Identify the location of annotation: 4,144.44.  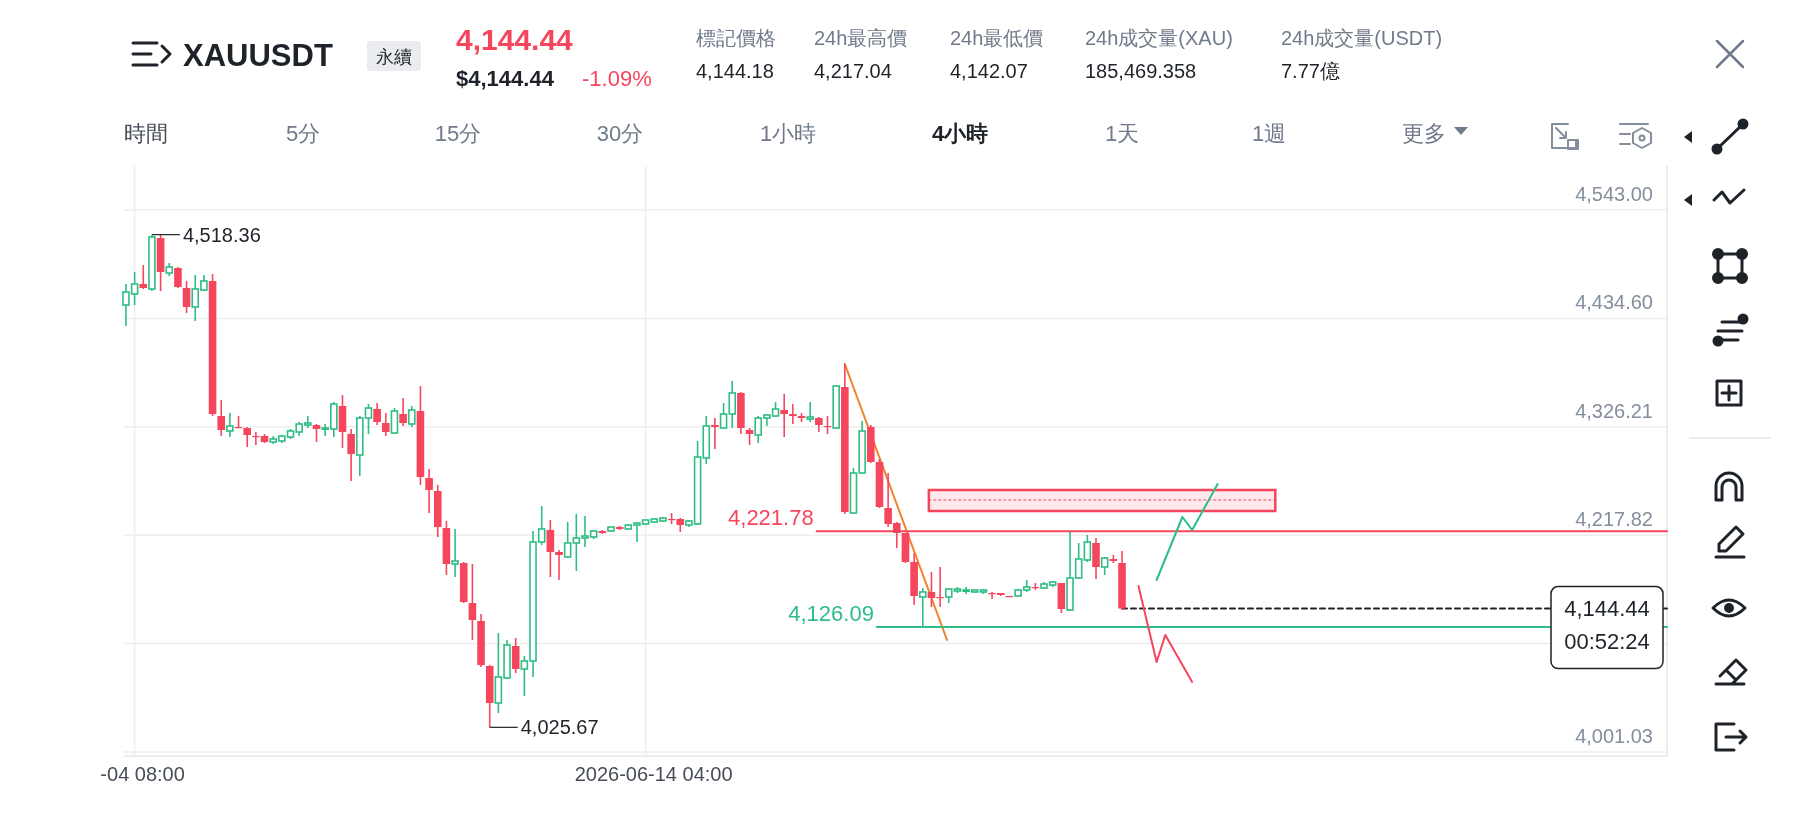
(1607, 608).